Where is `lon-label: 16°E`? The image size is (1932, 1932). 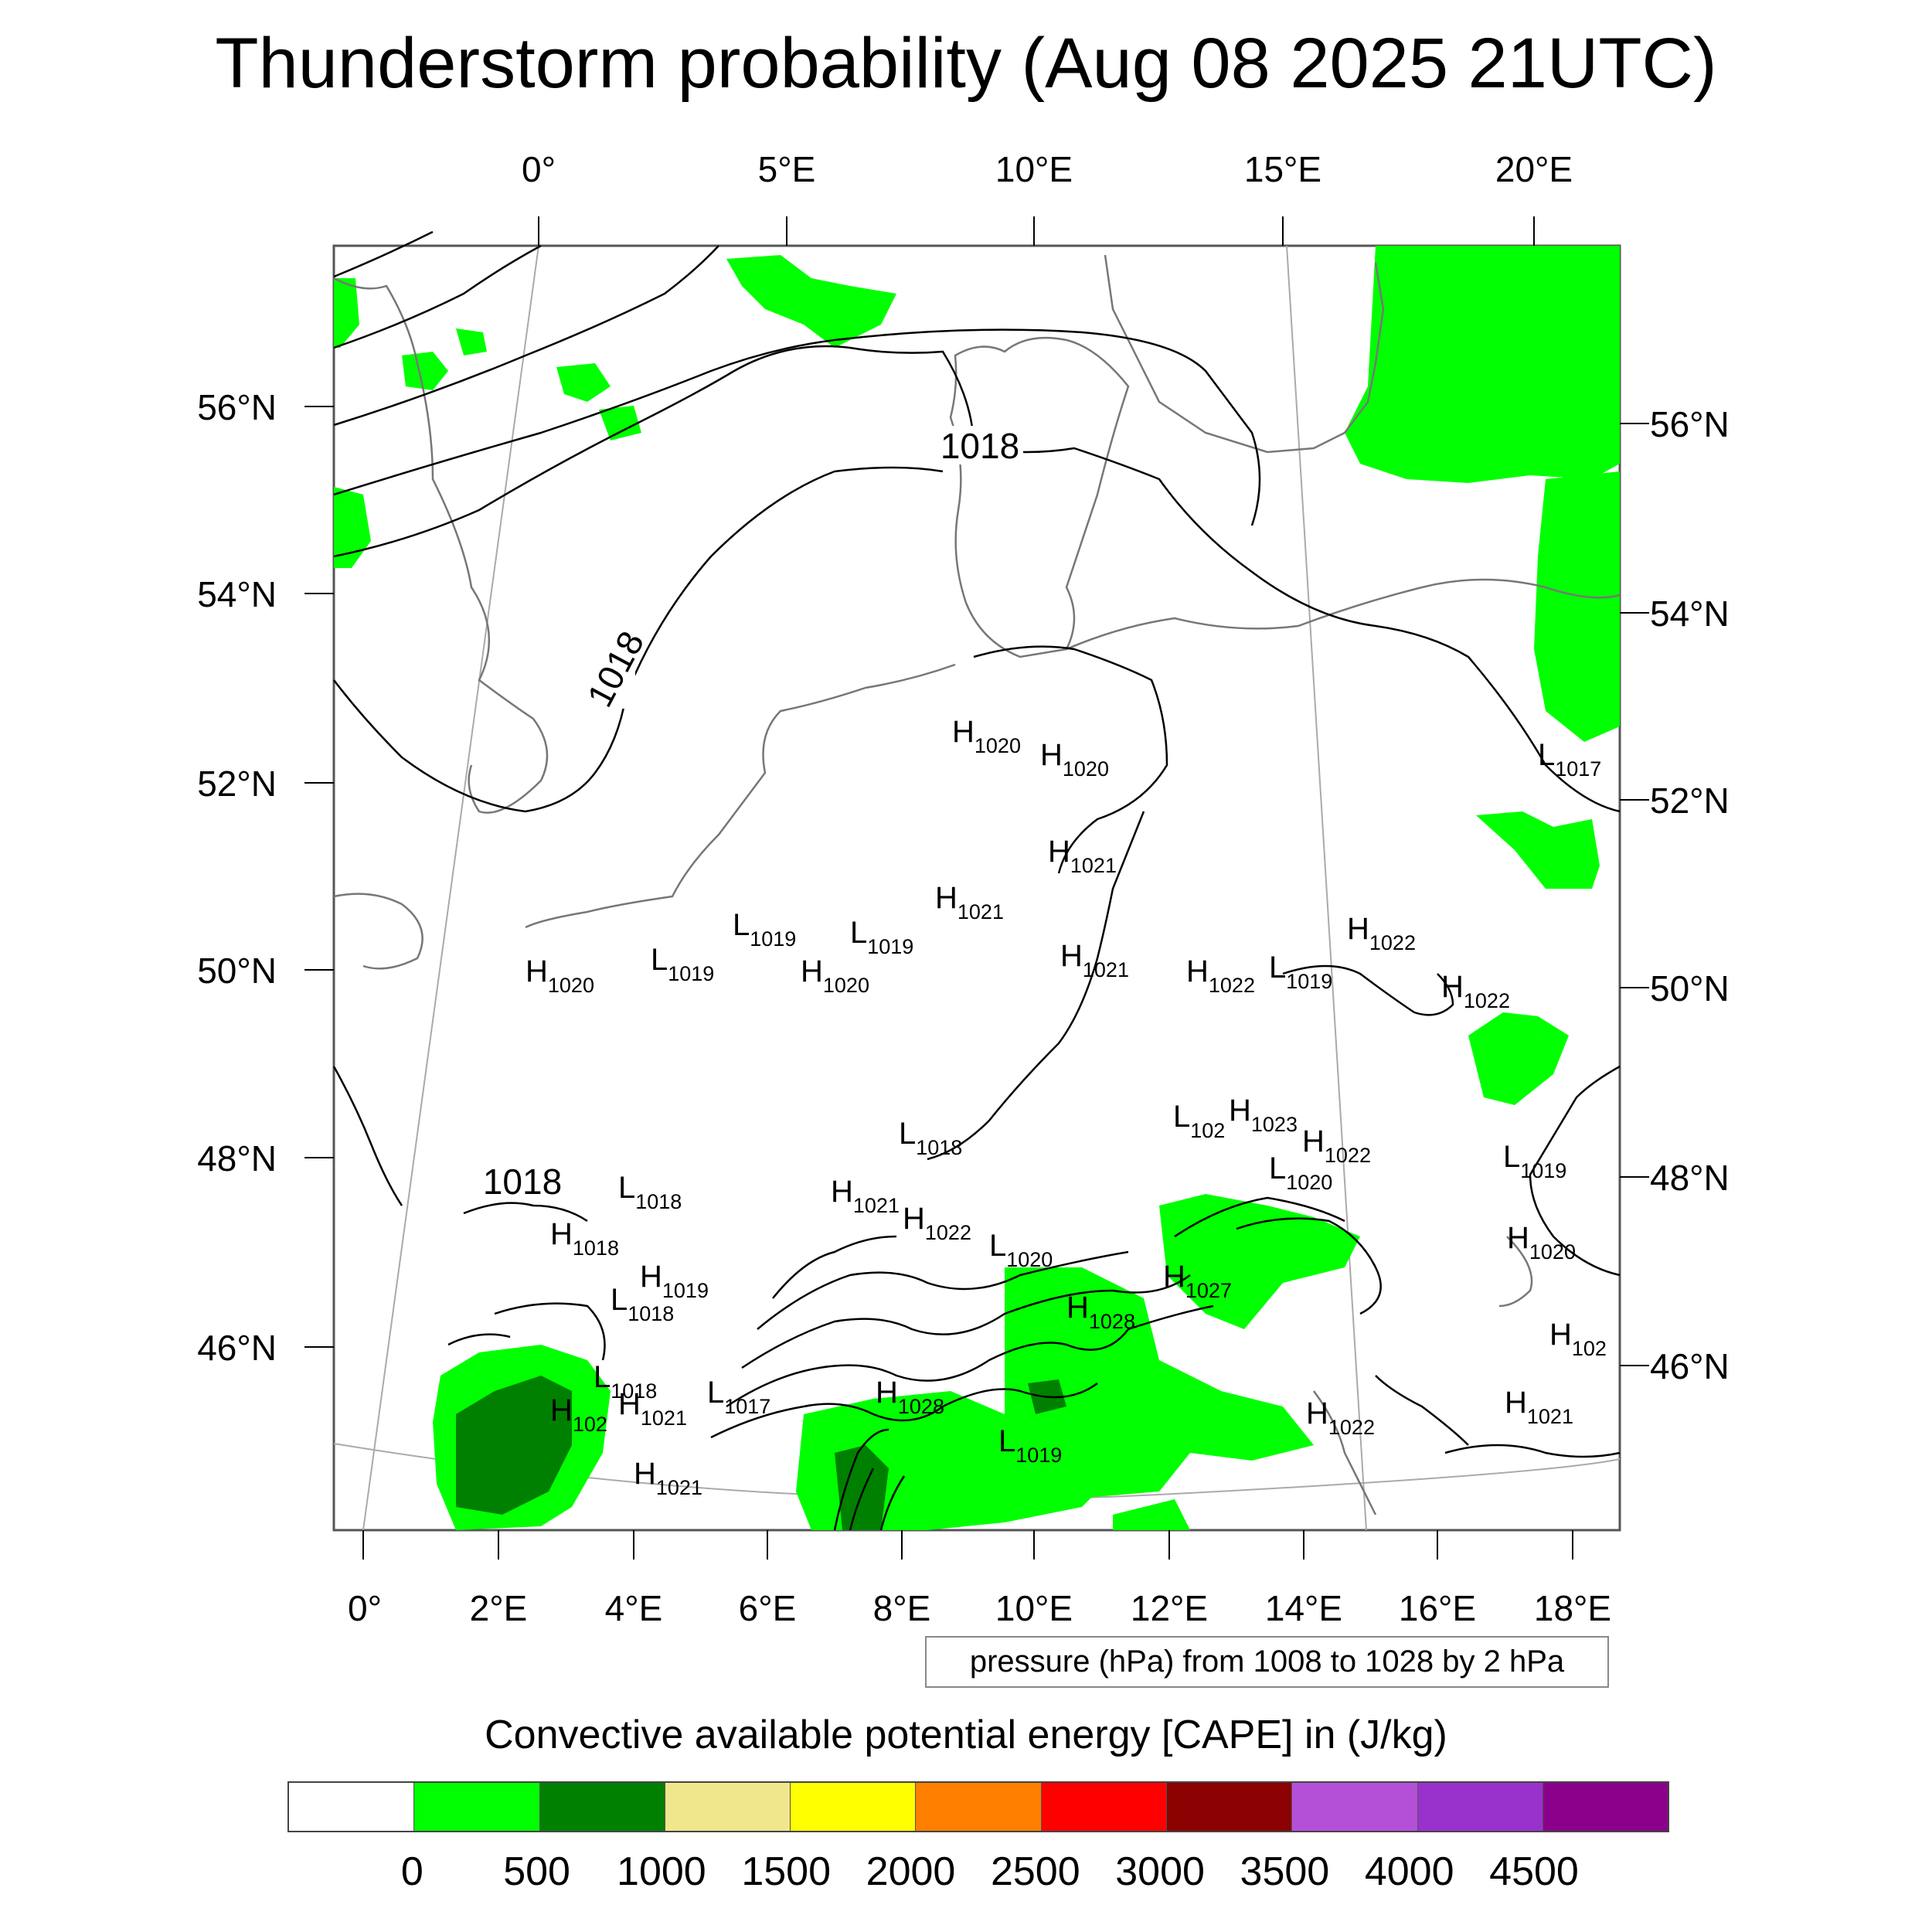 lon-label: 16°E is located at coordinates (1438, 1608).